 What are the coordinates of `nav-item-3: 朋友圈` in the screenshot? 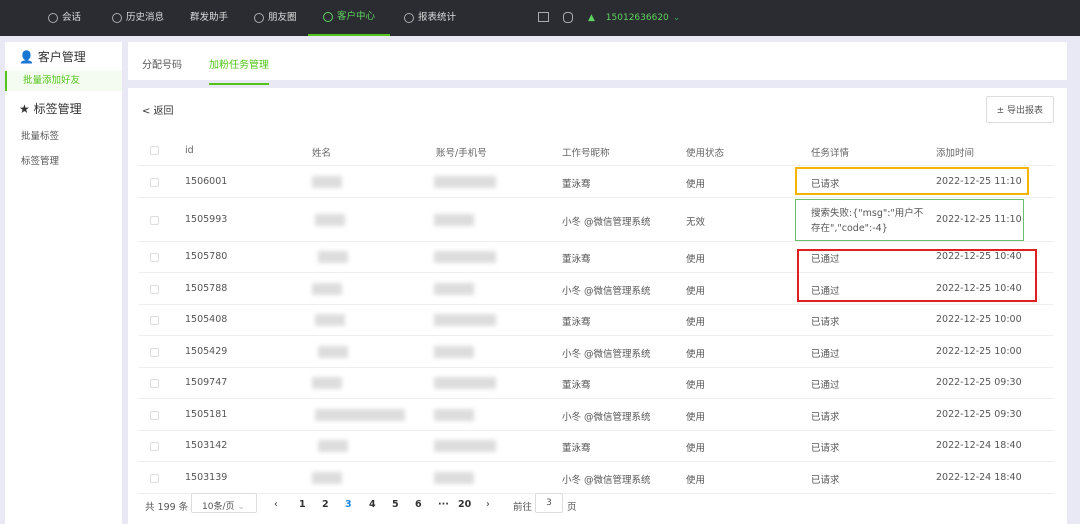 It's located at (275, 18).